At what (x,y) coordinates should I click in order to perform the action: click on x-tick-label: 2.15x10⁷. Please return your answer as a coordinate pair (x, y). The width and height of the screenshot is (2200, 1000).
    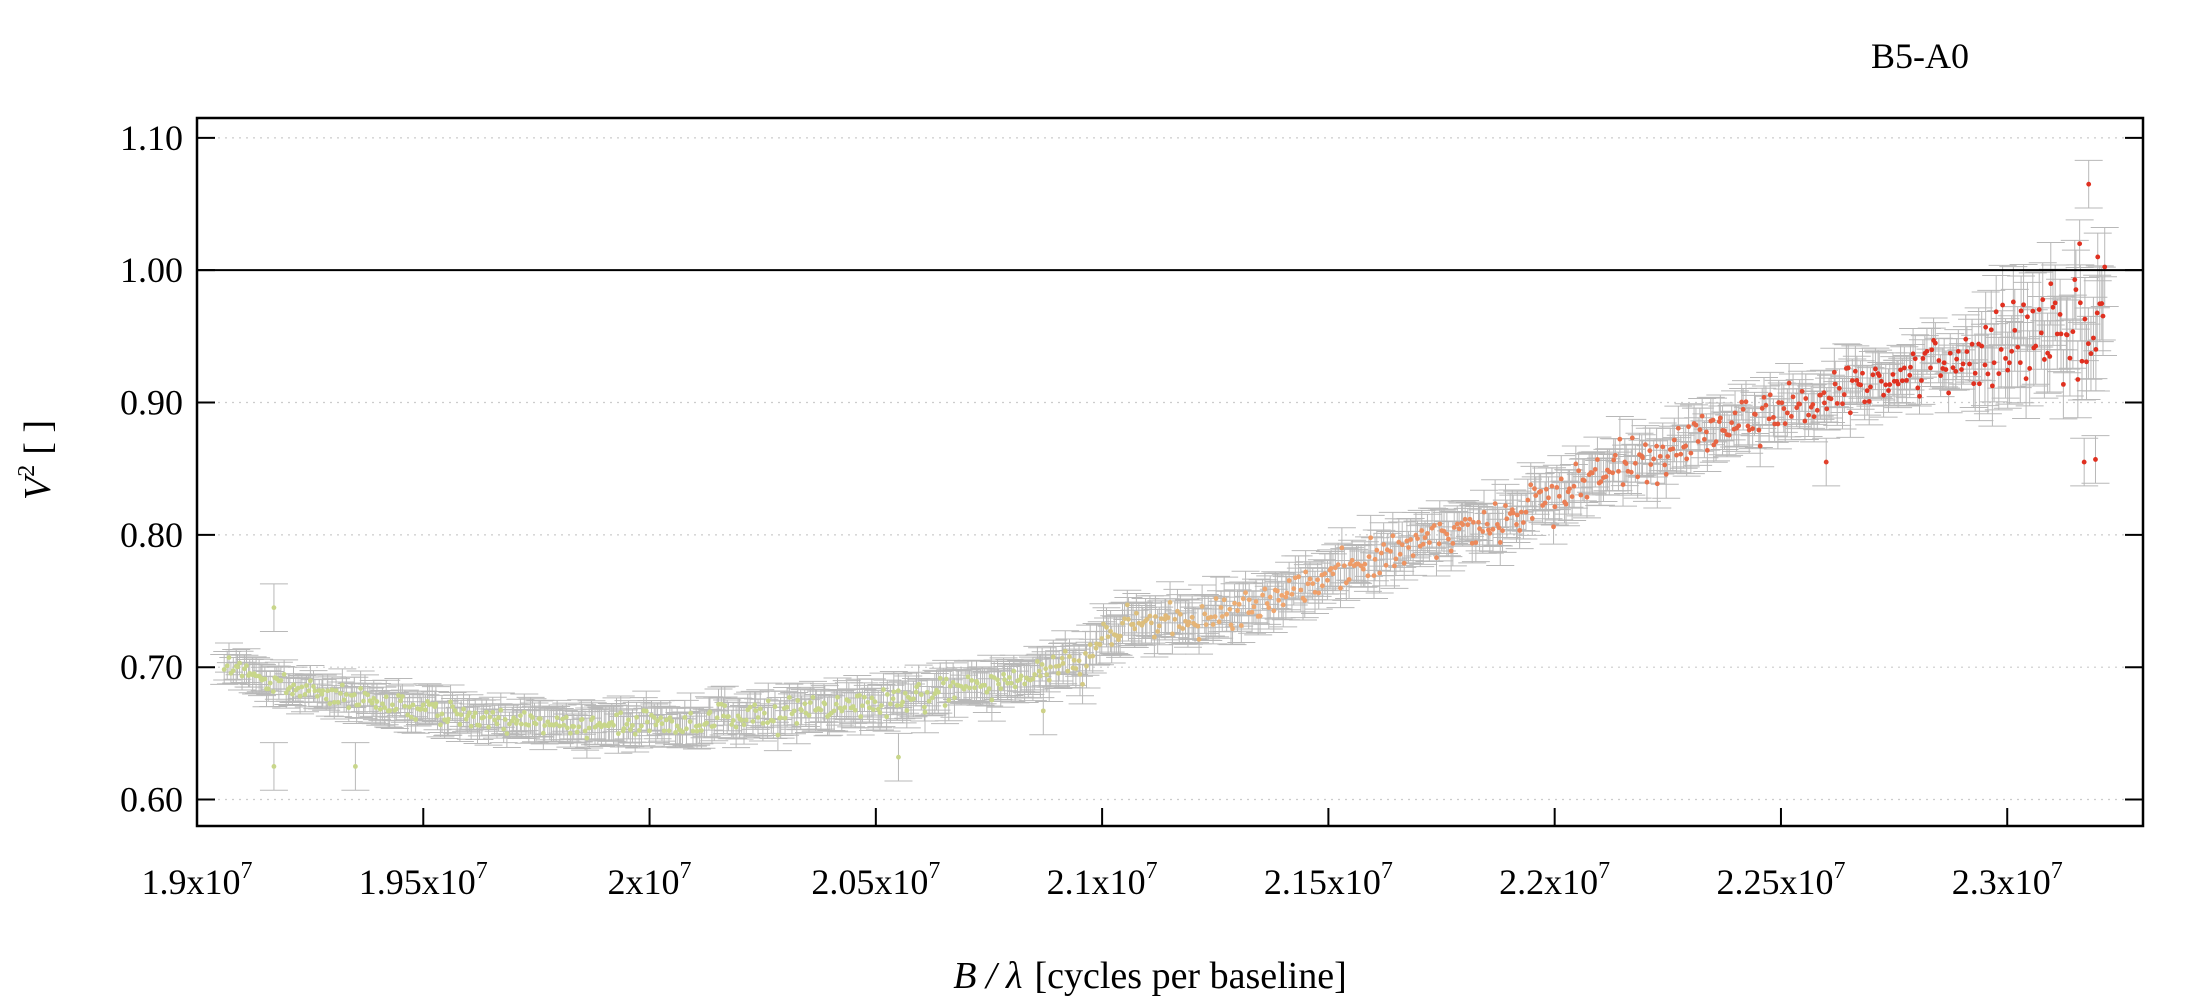
    Looking at the image, I should click on (1328, 880).